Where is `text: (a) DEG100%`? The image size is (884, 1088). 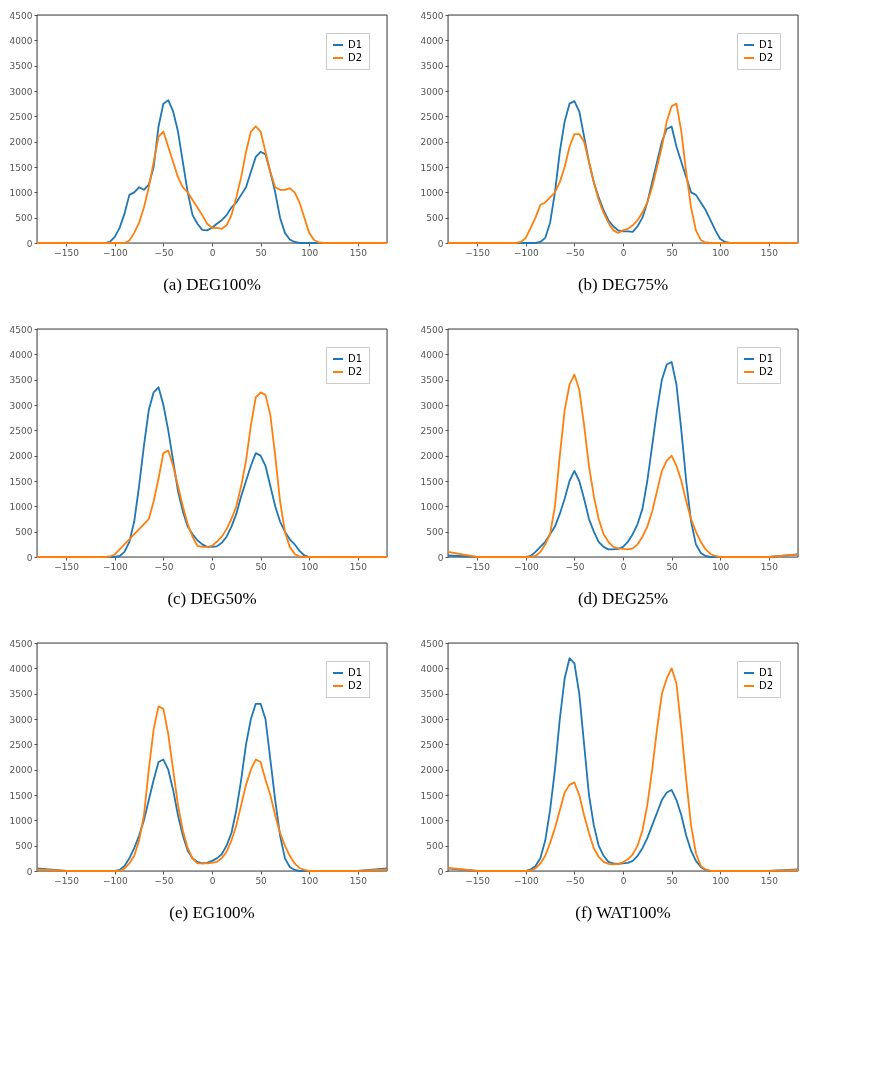 text: (a) DEG100% is located at coordinates (212, 284).